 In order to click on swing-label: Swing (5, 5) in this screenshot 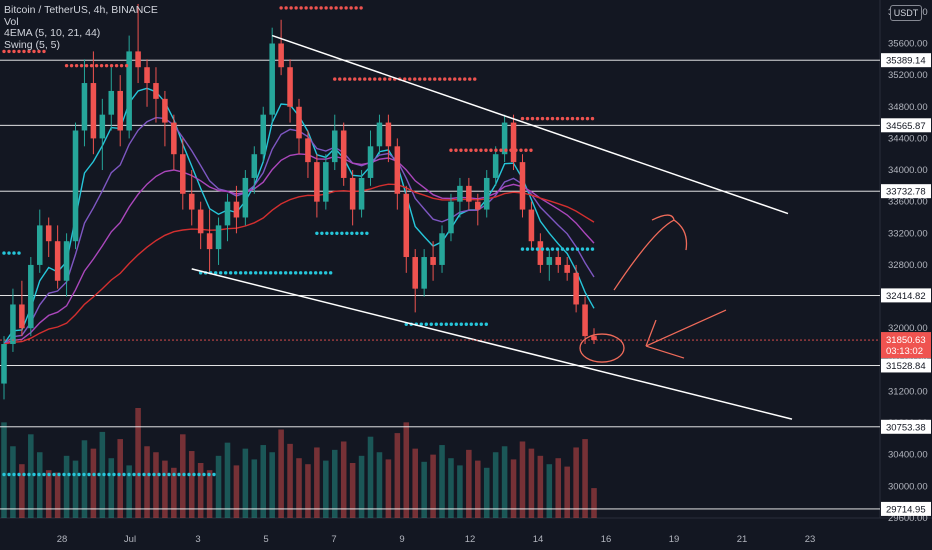, I will do `click(32, 44)`.